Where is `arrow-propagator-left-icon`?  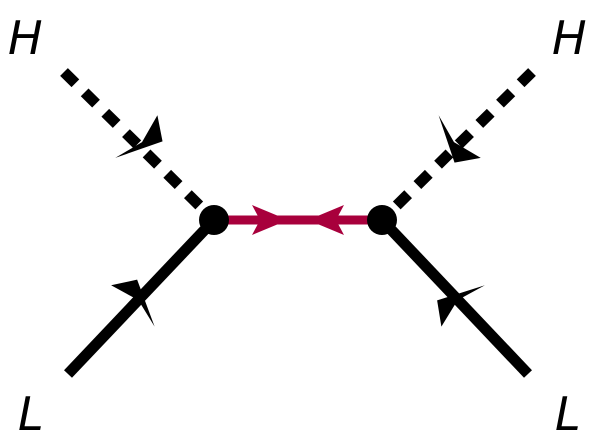 arrow-propagator-left-icon is located at coordinates (270, 220).